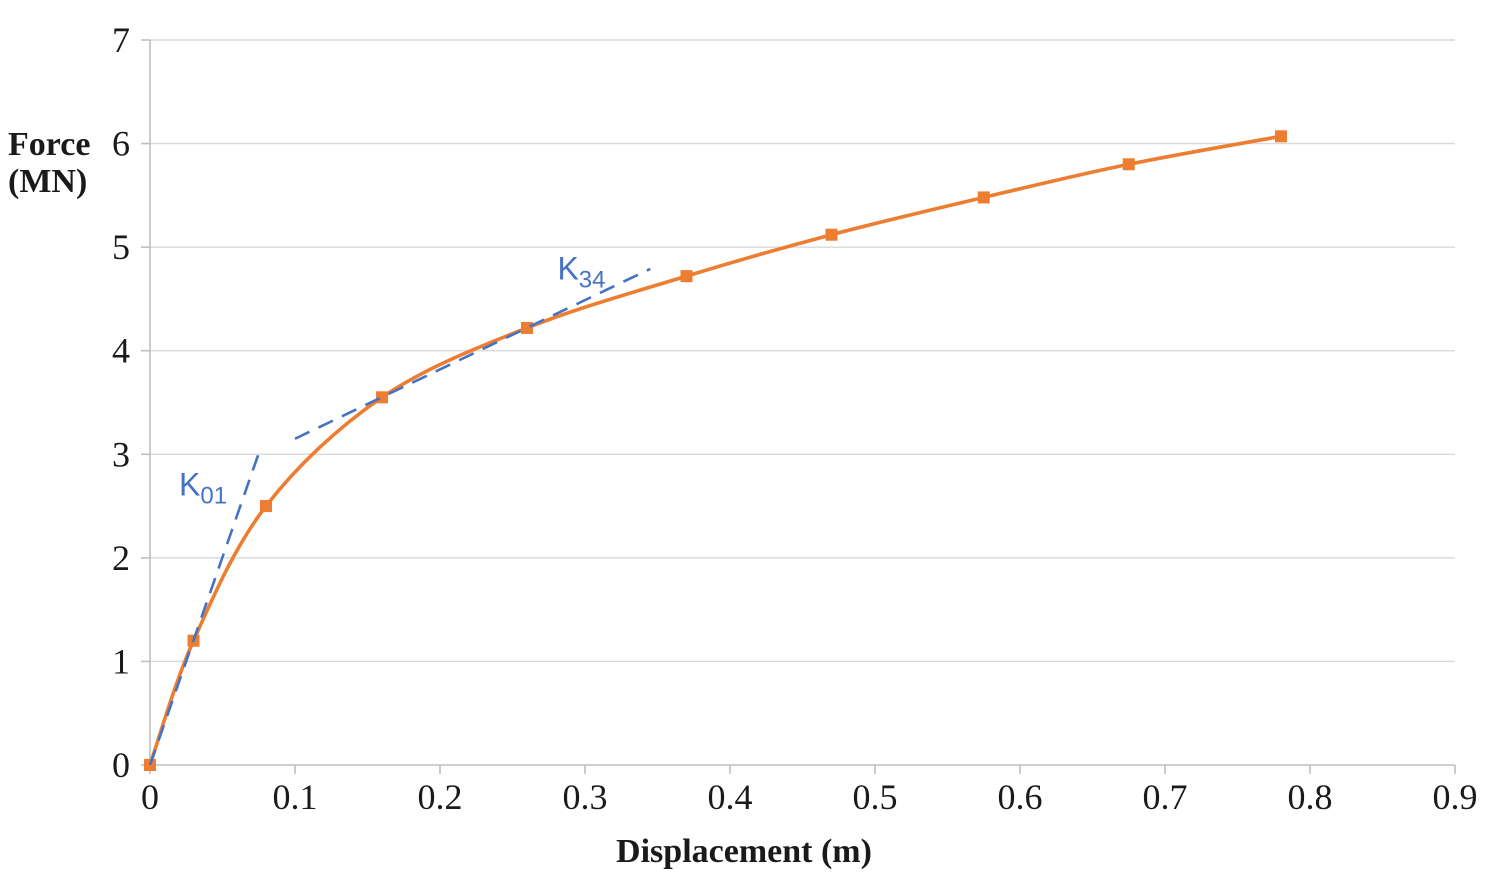 The image size is (1488, 885). What do you see at coordinates (567, 268) in the screenshot?
I see `k34-label-base: K` at bounding box center [567, 268].